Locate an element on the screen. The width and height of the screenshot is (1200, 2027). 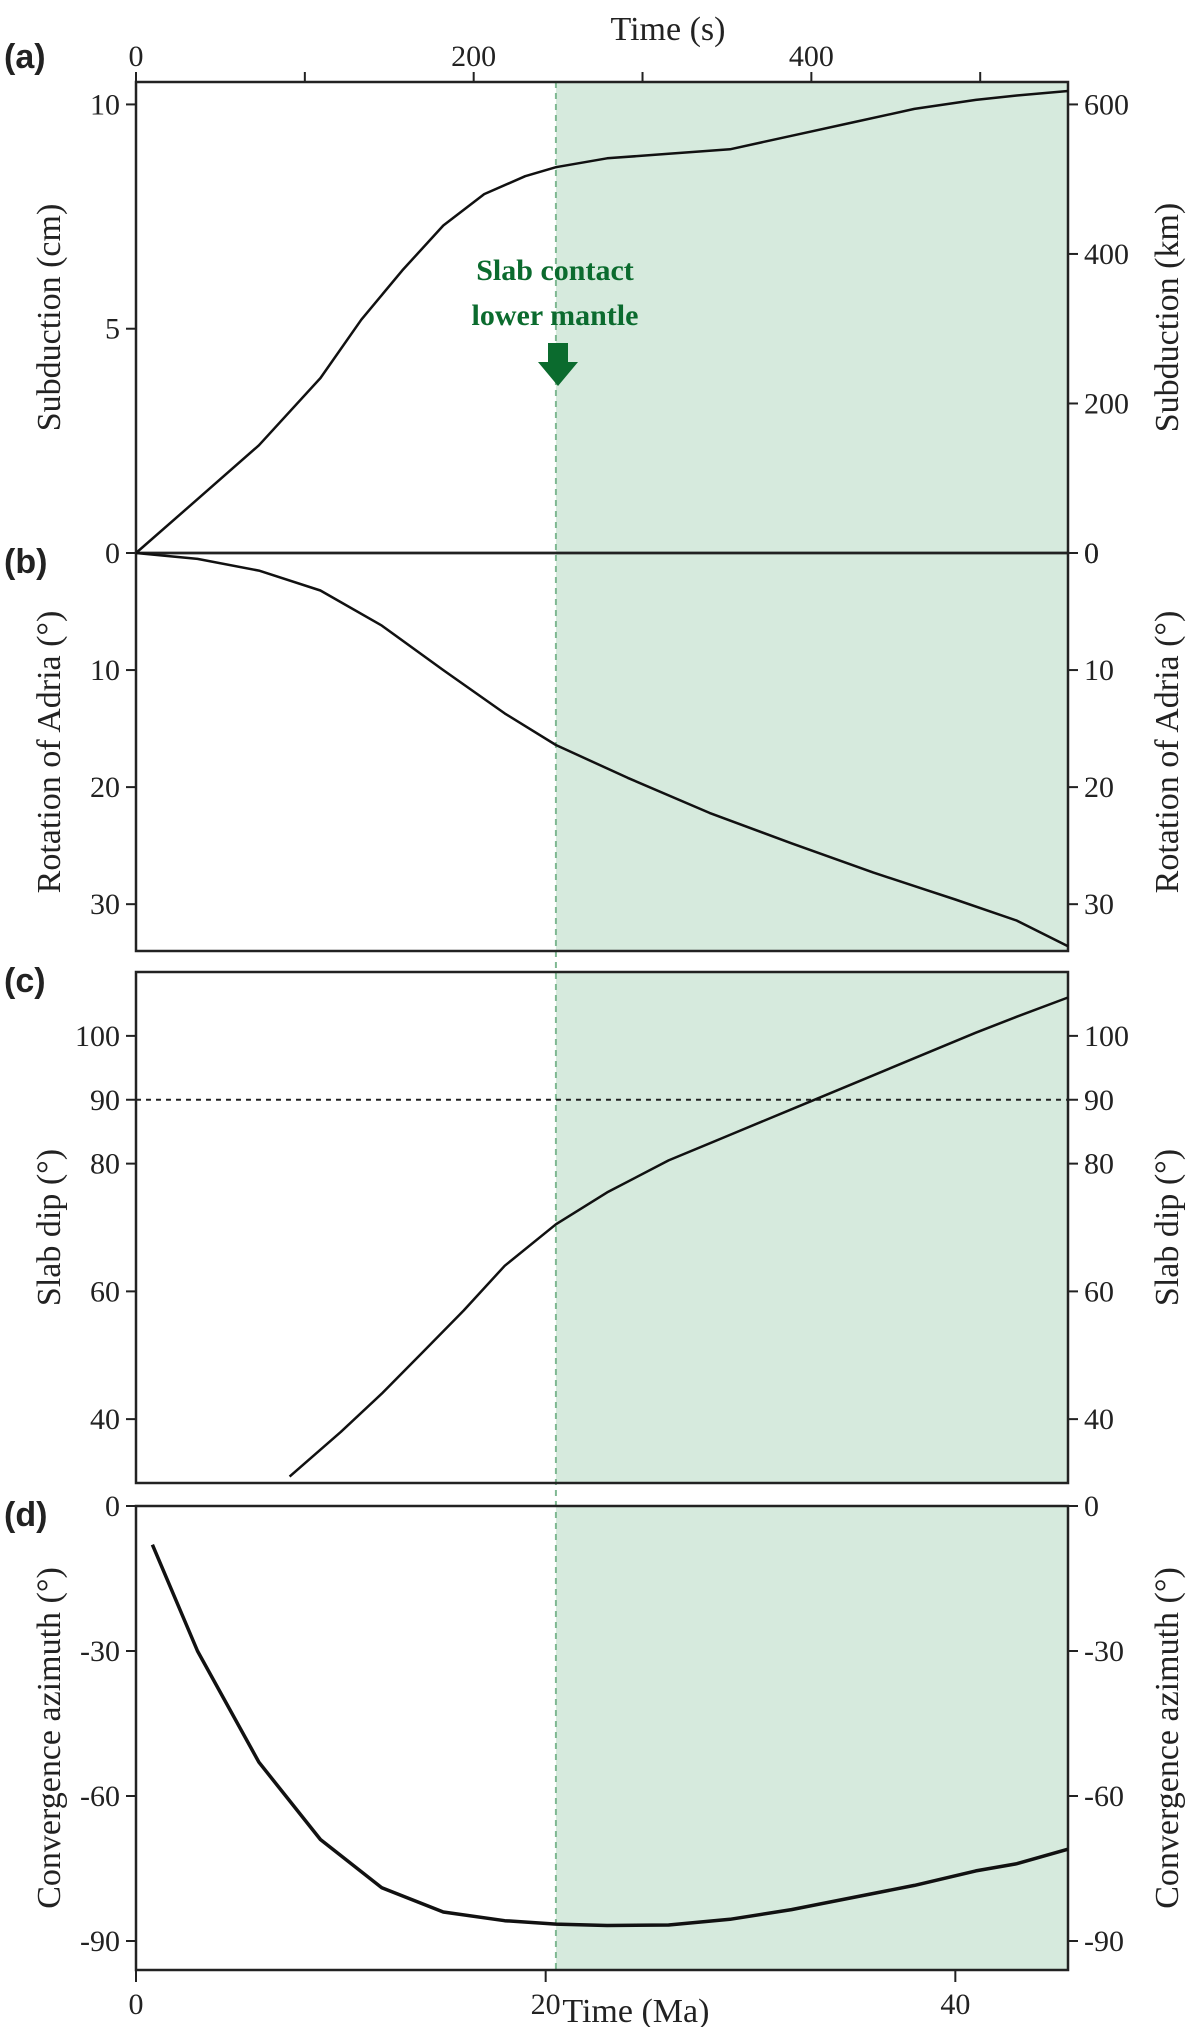
left-tick-label: 20 is located at coordinates (105, 787).